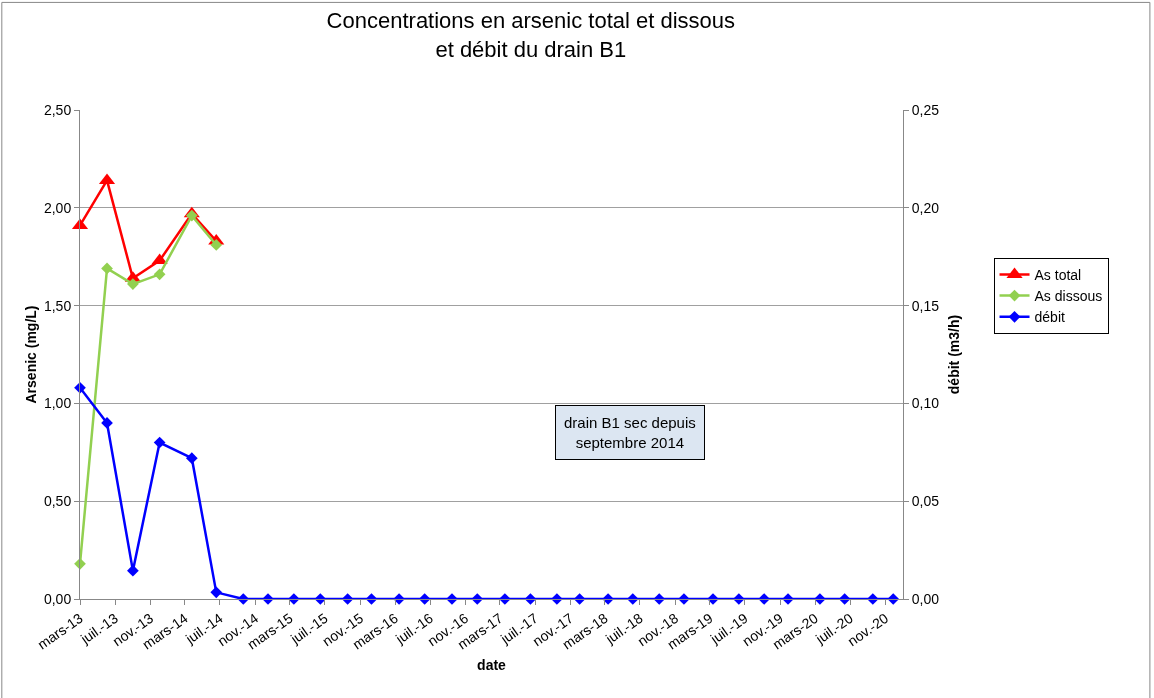 The width and height of the screenshot is (1154, 698). Describe the element at coordinates (57, 501) in the screenshot. I see `y-tick-label: 0,50` at that location.